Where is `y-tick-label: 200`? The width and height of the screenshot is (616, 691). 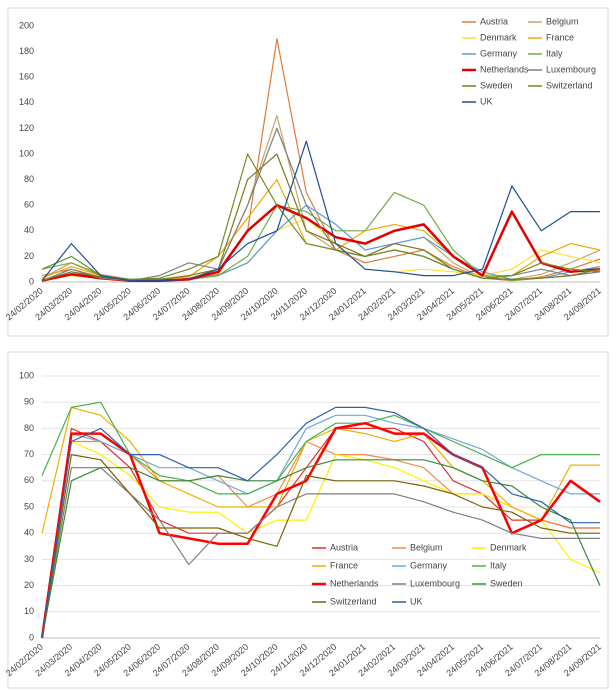 y-tick-label: 200 is located at coordinates (26, 25).